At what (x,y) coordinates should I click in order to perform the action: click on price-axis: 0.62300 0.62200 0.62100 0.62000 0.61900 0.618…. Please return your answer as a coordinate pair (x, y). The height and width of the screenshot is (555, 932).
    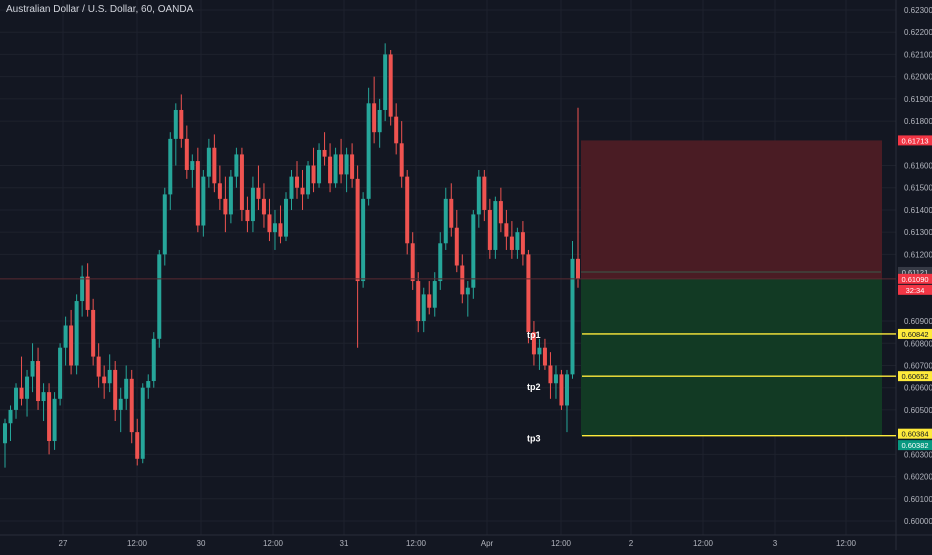
    Looking at the image, I should click on (918, 266).